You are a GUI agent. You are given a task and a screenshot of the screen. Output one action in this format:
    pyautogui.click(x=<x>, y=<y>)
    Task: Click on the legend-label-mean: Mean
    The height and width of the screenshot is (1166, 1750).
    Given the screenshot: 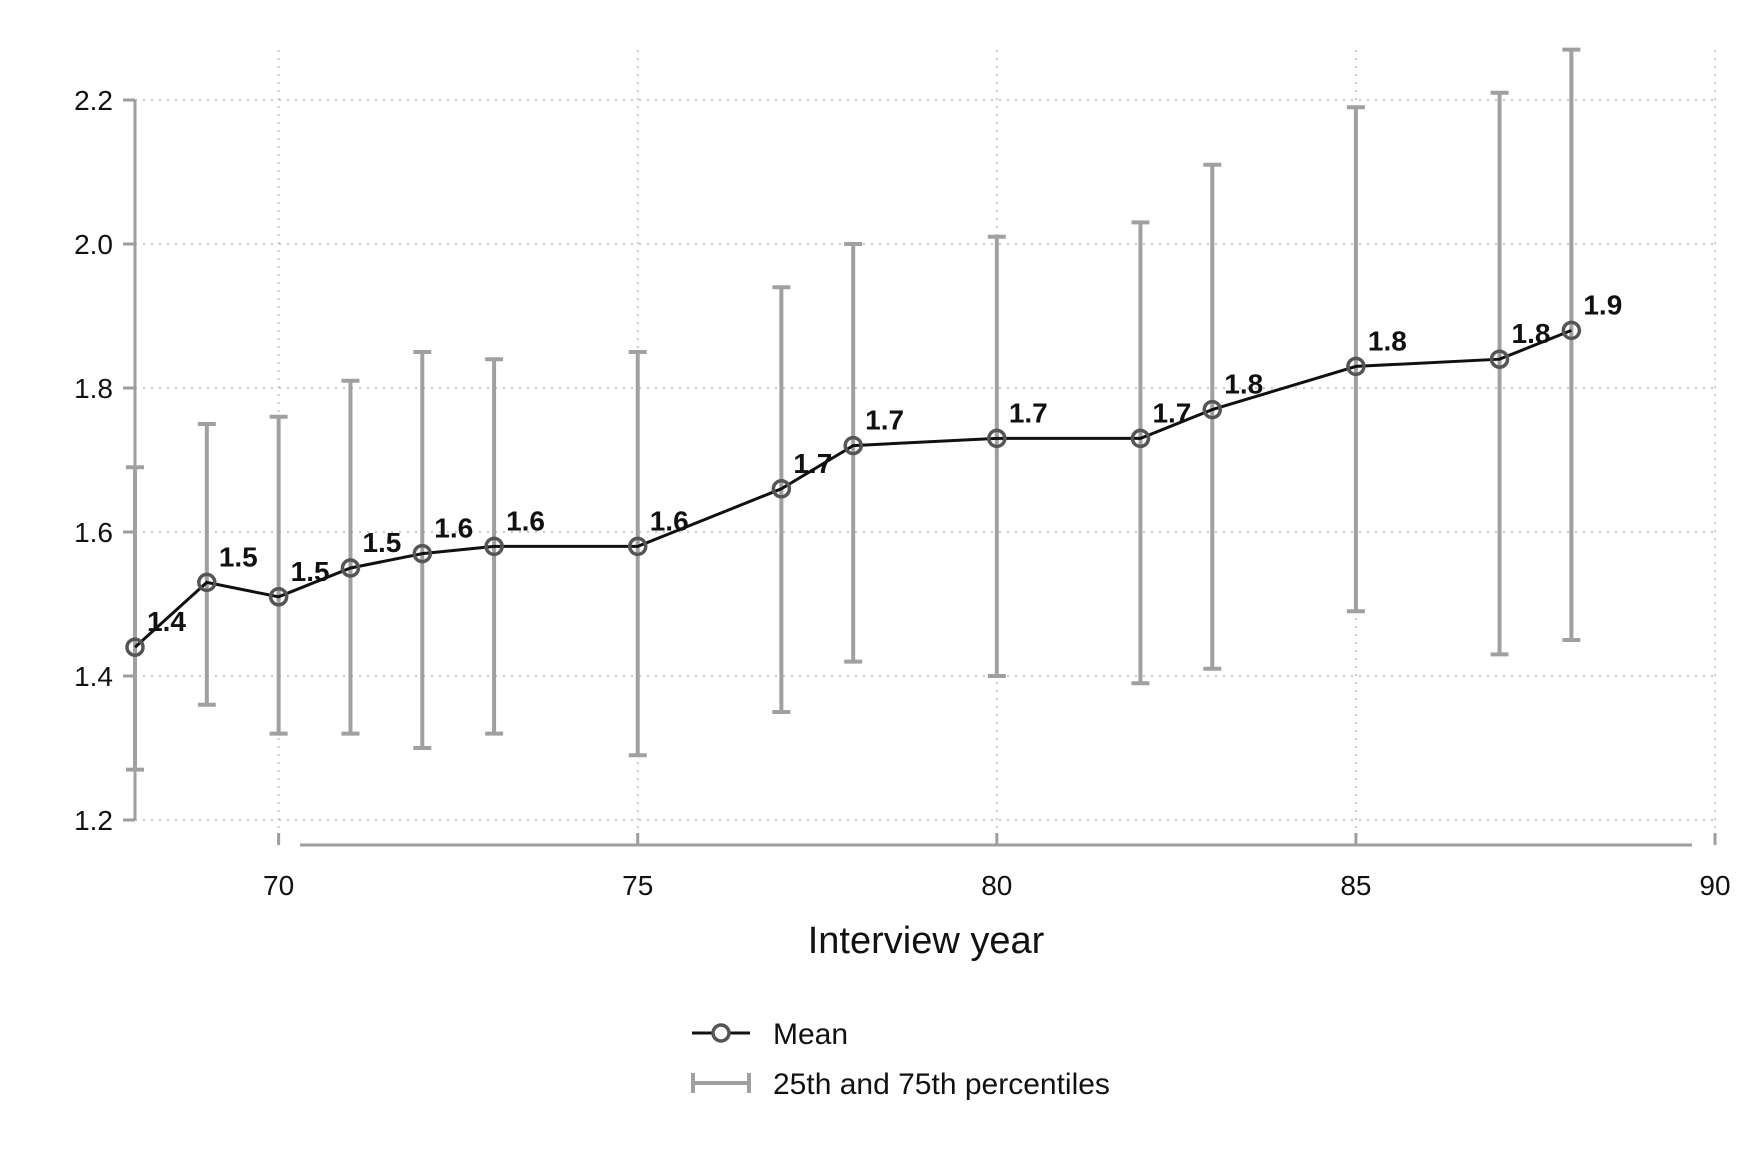 What is the action you would take?
    pyautogui.click(x=810, y=1034)
    